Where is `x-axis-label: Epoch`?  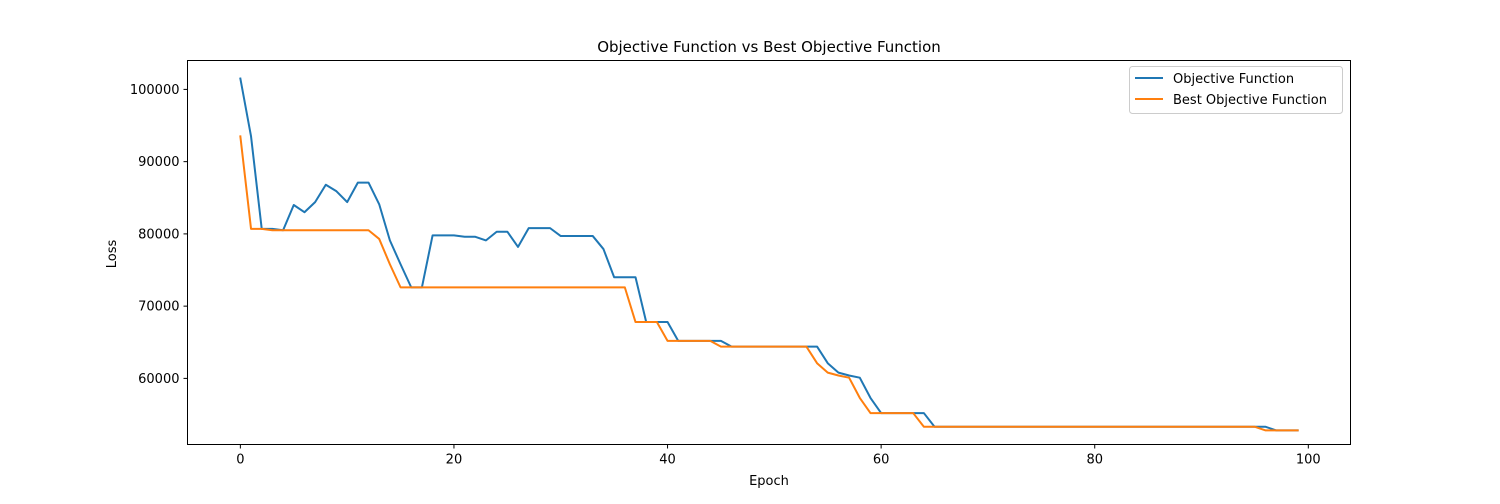
x-axis-label: Epoch is located at coordinates (769, 481).